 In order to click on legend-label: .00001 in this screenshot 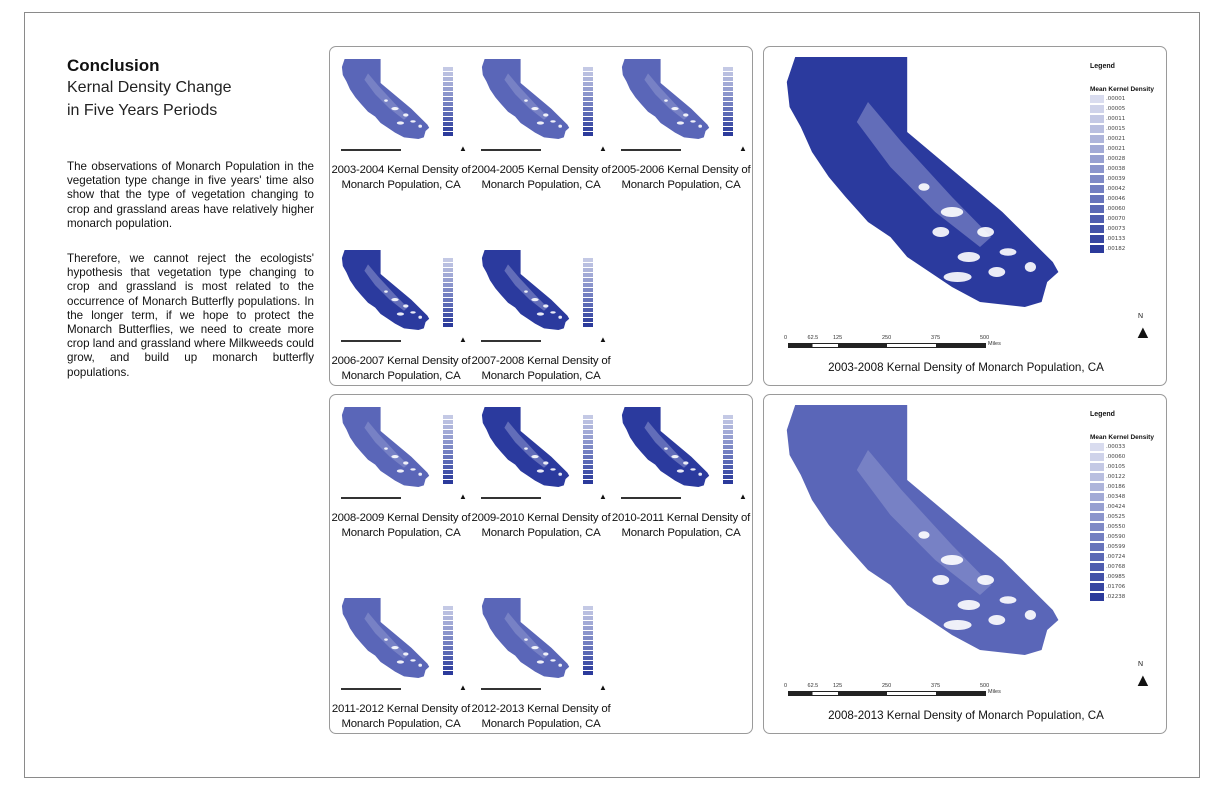, I will do `click(1116, 99)`.